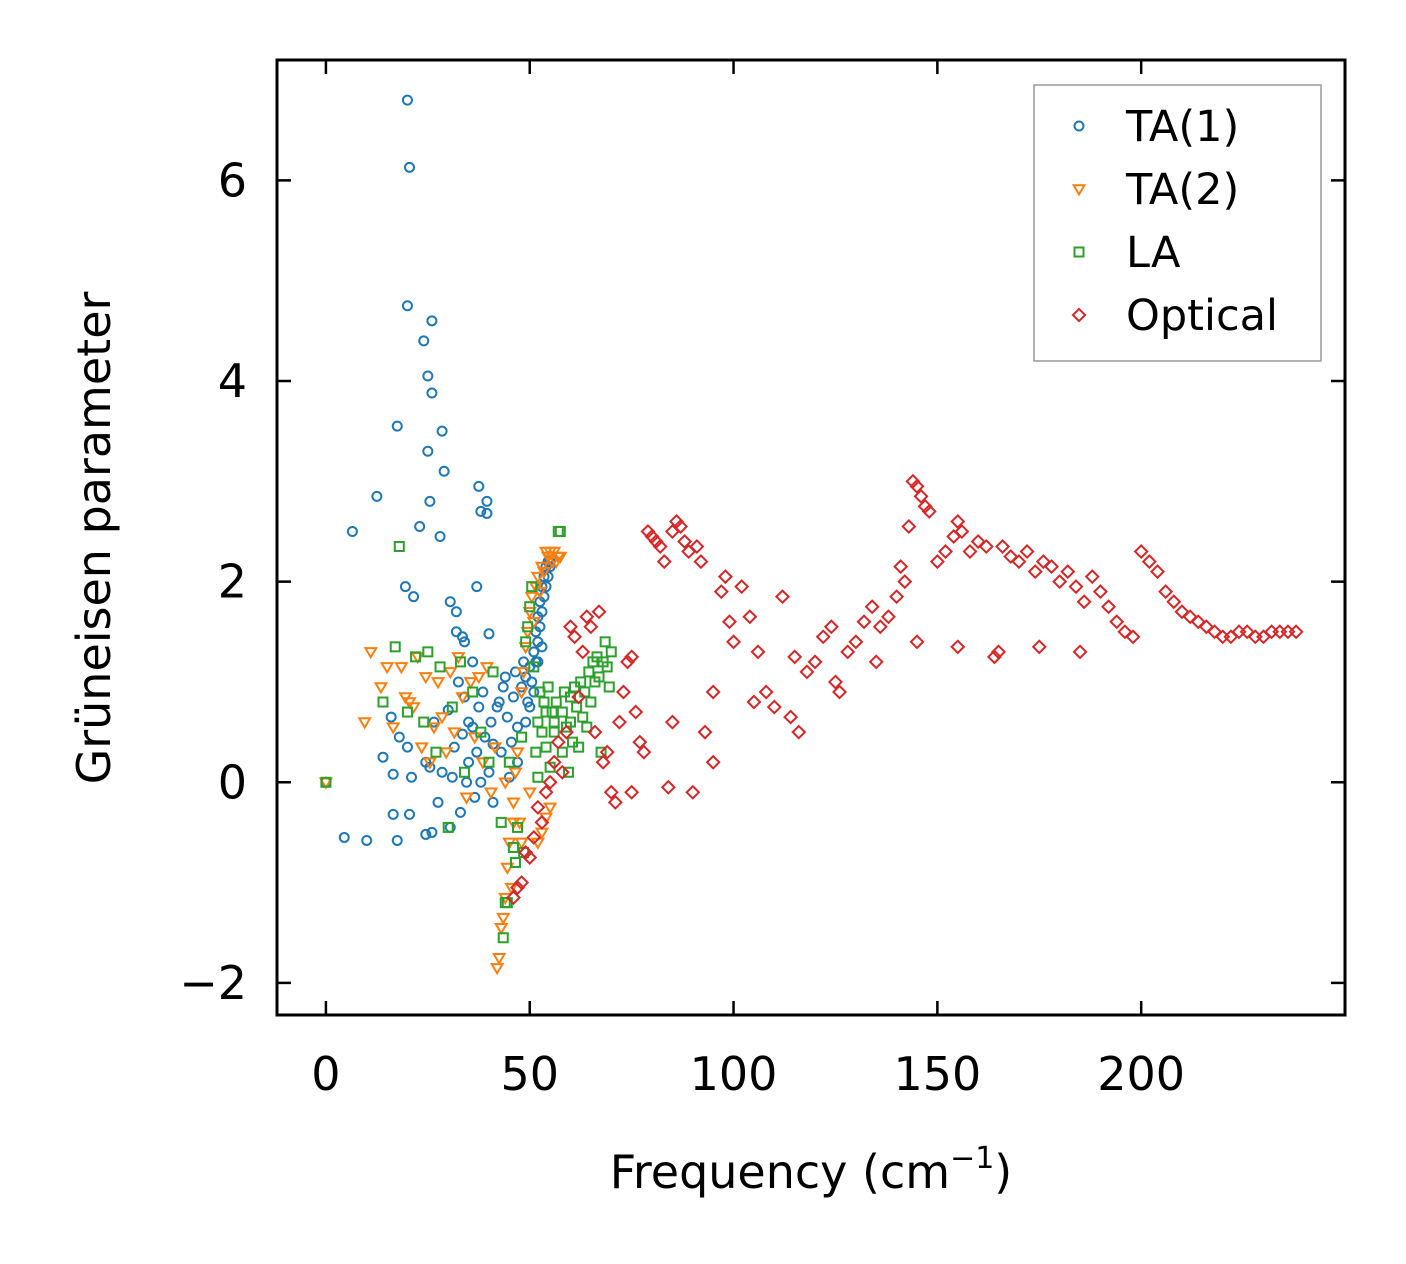 The width and height of the screenshot is (1406, 1264). Describe the element at coordinates (529, 1074) in the screenshot. I see `x-tick-label: 50` at that location.